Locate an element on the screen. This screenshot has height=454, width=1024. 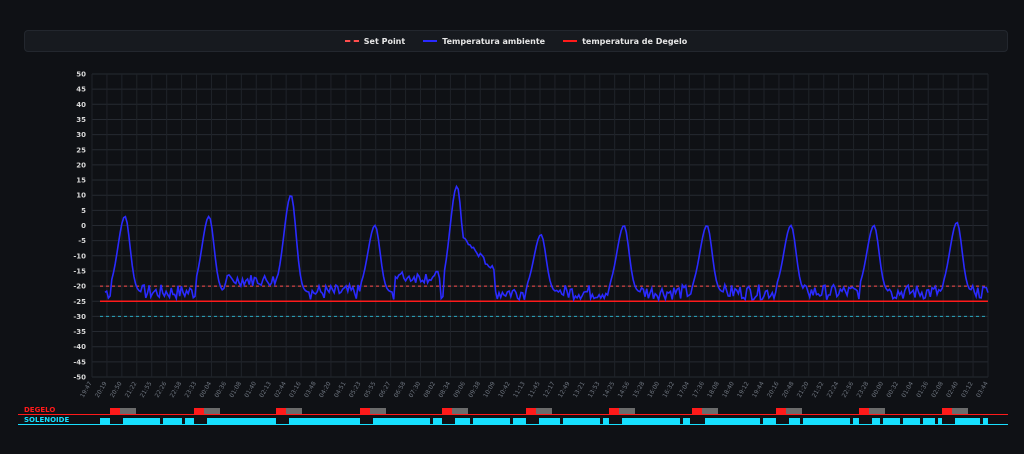
y-tick-label: -30 is located at coordinates (79, 317).